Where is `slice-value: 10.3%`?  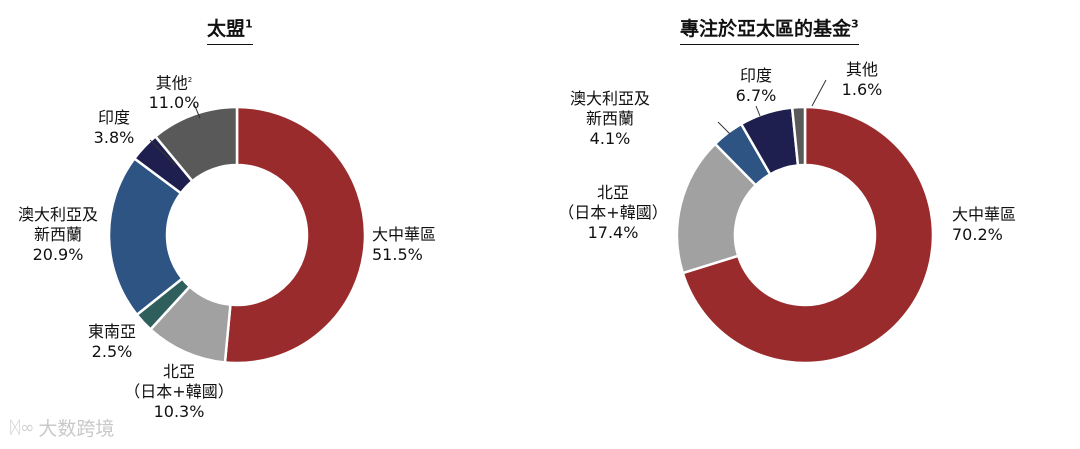
slice-value: 10.3% is located at coordinates (179, 411).